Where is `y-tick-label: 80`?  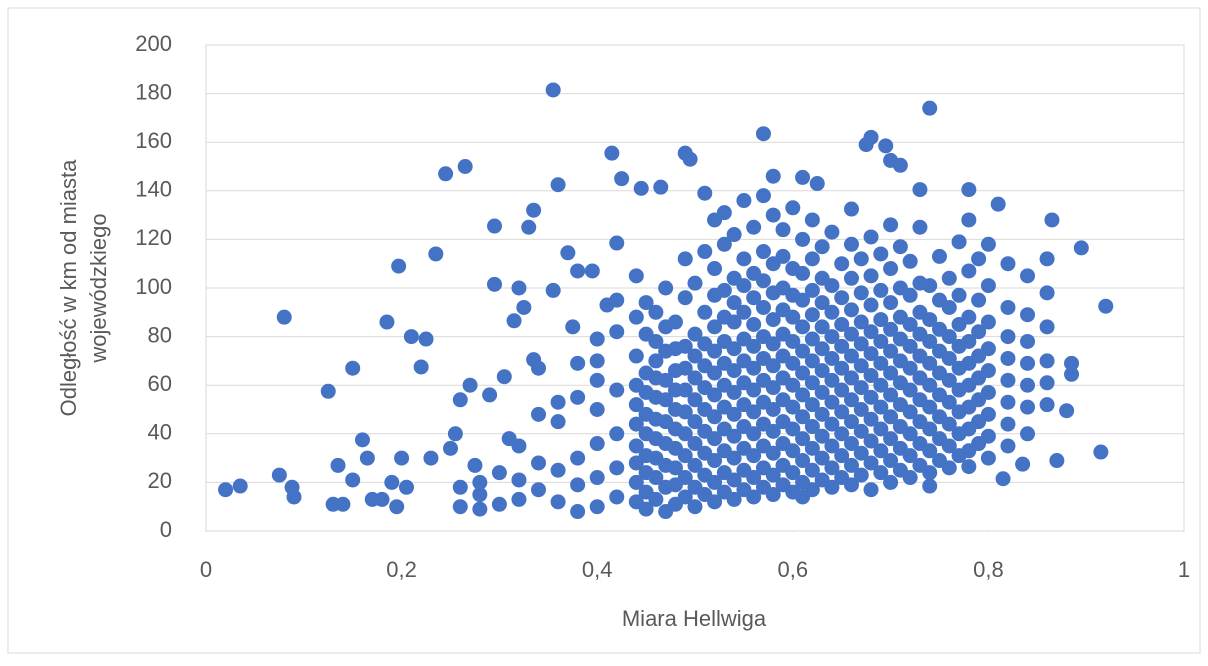
y-tick-label: 80 is located at coordinates (160, 334).